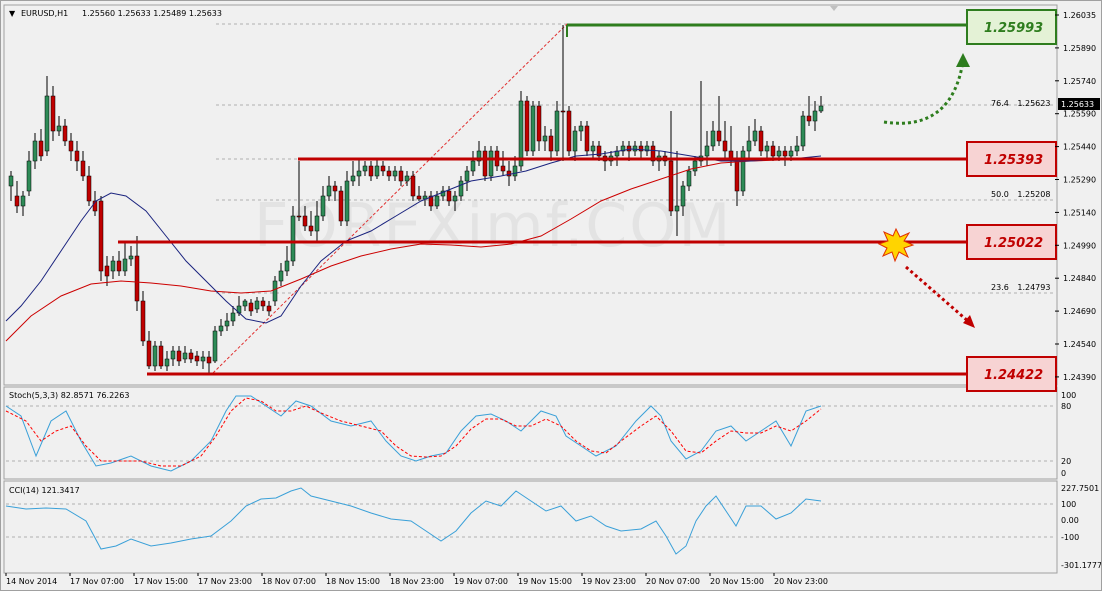  I want to click on cci-title: CCI(14) 121.3417, so click(44, 490).